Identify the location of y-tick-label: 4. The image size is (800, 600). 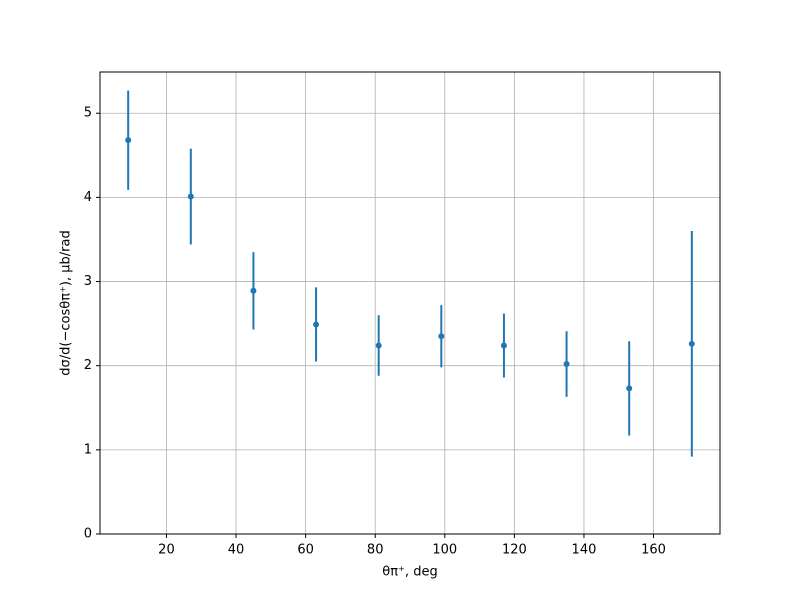
(88, 197).